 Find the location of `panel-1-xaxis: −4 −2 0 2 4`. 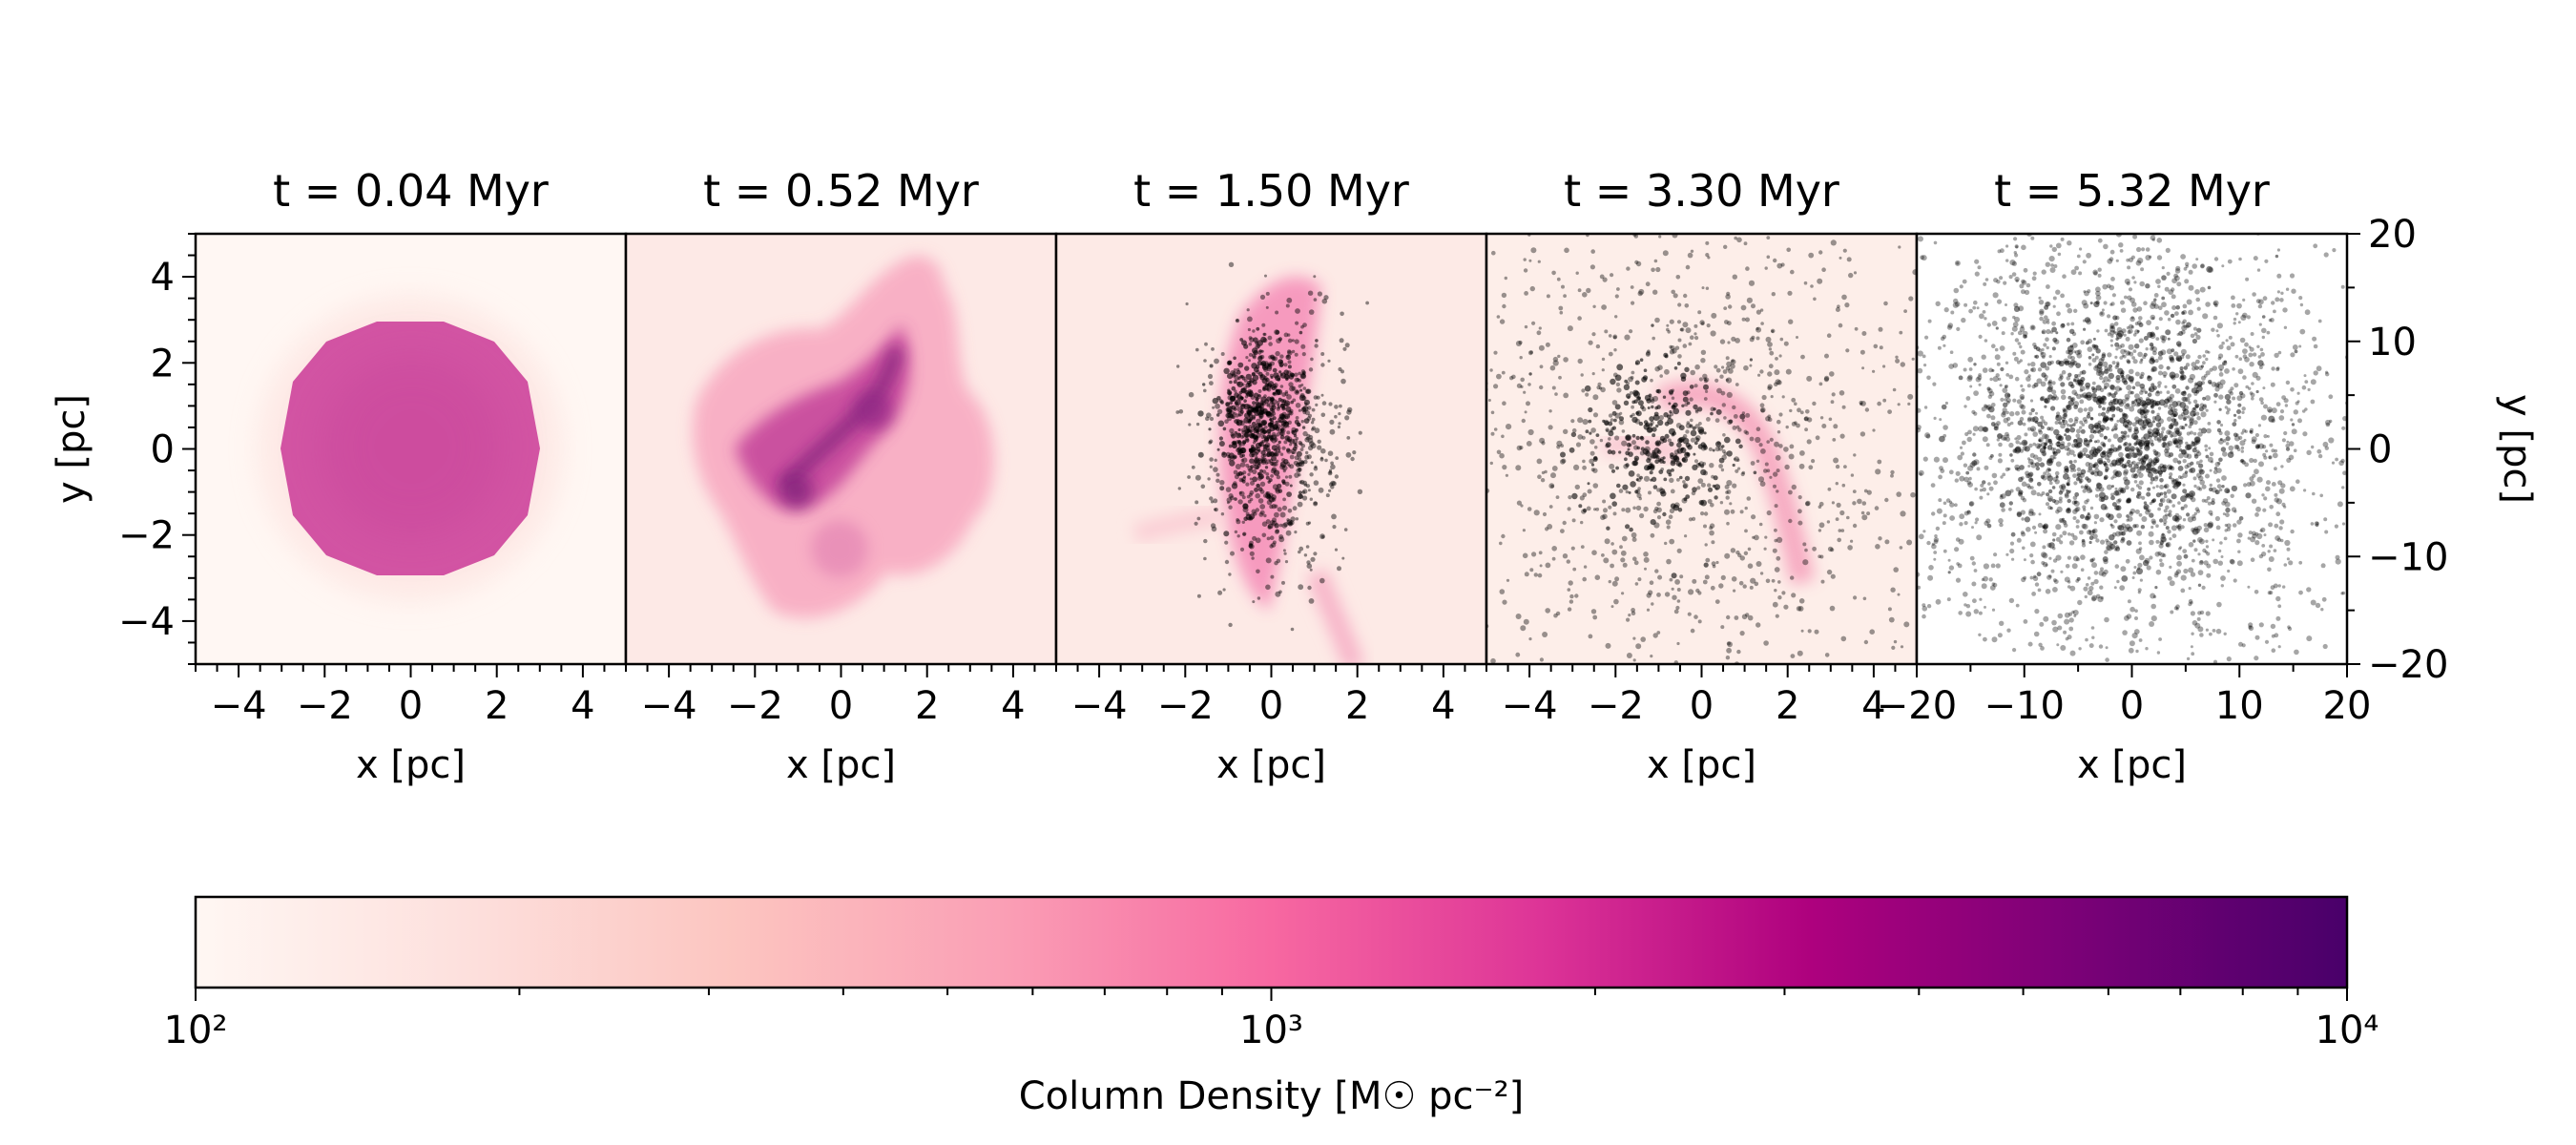

panel-1-xaxis: −4 −2 0 2 4 is located at coordinates (841, 696).